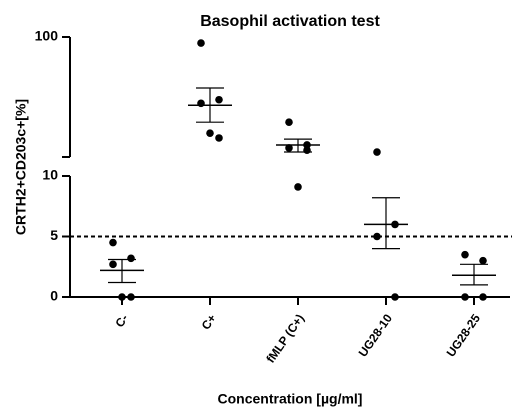 This screenshot has height=412, width=515. Describe the element at coordinates (47, 36) in the screenshot. I see `y-tick-label: 100` at that location.